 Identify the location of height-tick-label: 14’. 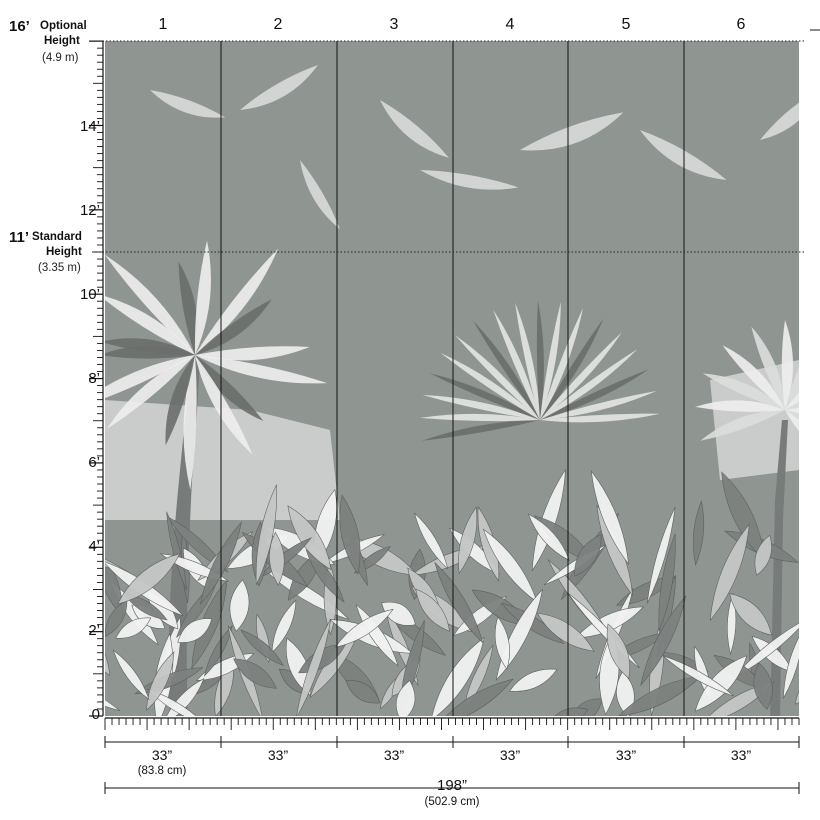
(89, 126).